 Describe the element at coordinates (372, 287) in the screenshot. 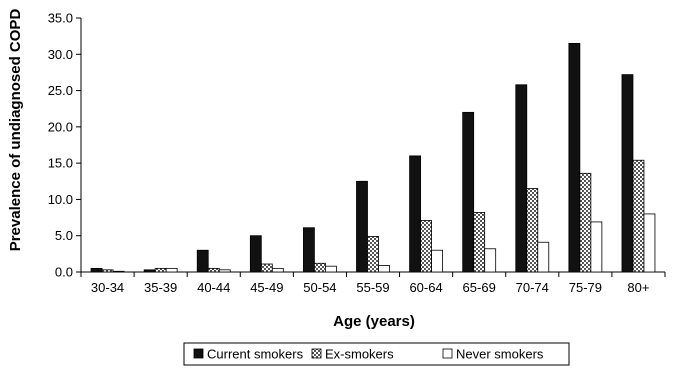

I see `x-tick-label: 55-59` at that location.